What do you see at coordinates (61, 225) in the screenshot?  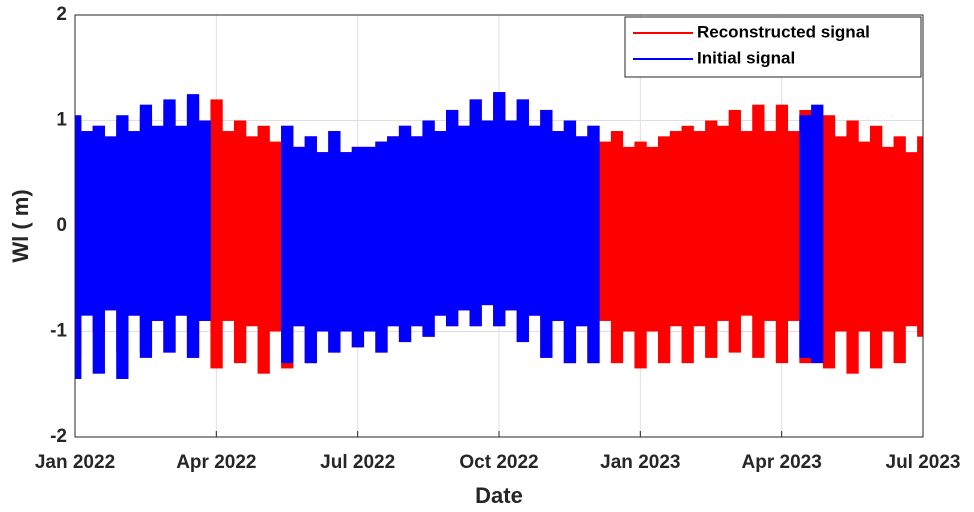 I see `y-tick-label: 0` at bounding box center [61, 225].